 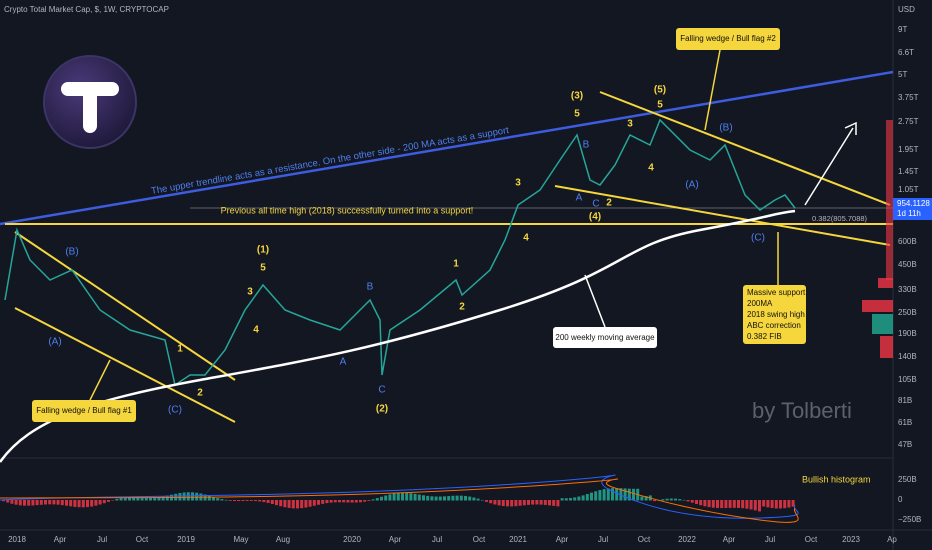 What do you see at coordinates (892, 539) in the screenshot?
I see `time-tick-label: Ap` at bounding box center [892, 539].